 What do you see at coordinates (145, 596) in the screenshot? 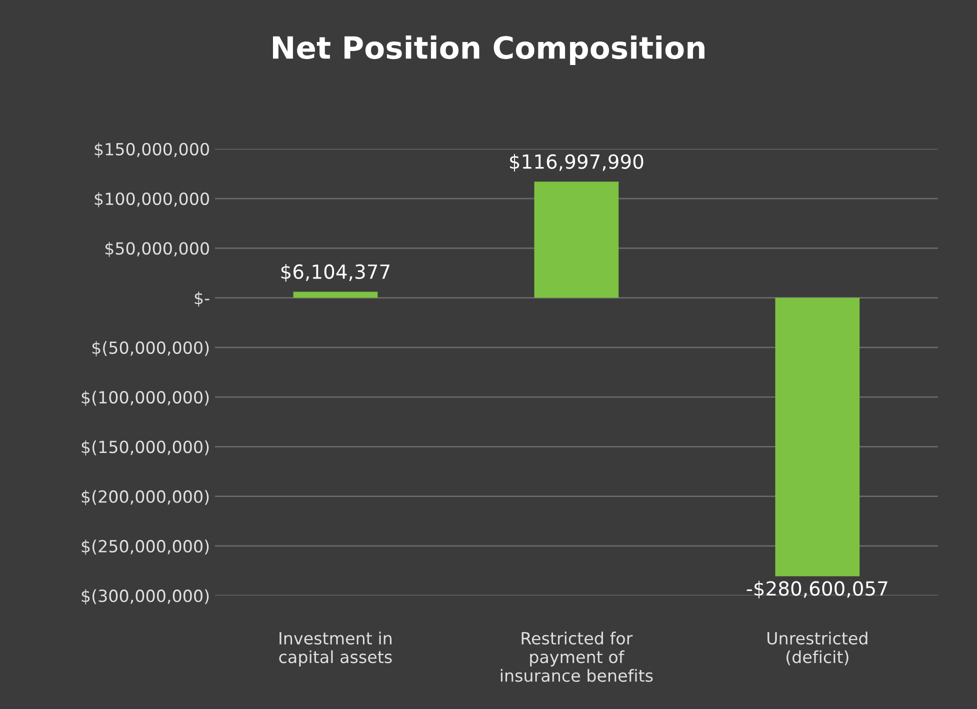
I see `y-tick-label: $(300,000,000)` at bounding box center [145, 596].